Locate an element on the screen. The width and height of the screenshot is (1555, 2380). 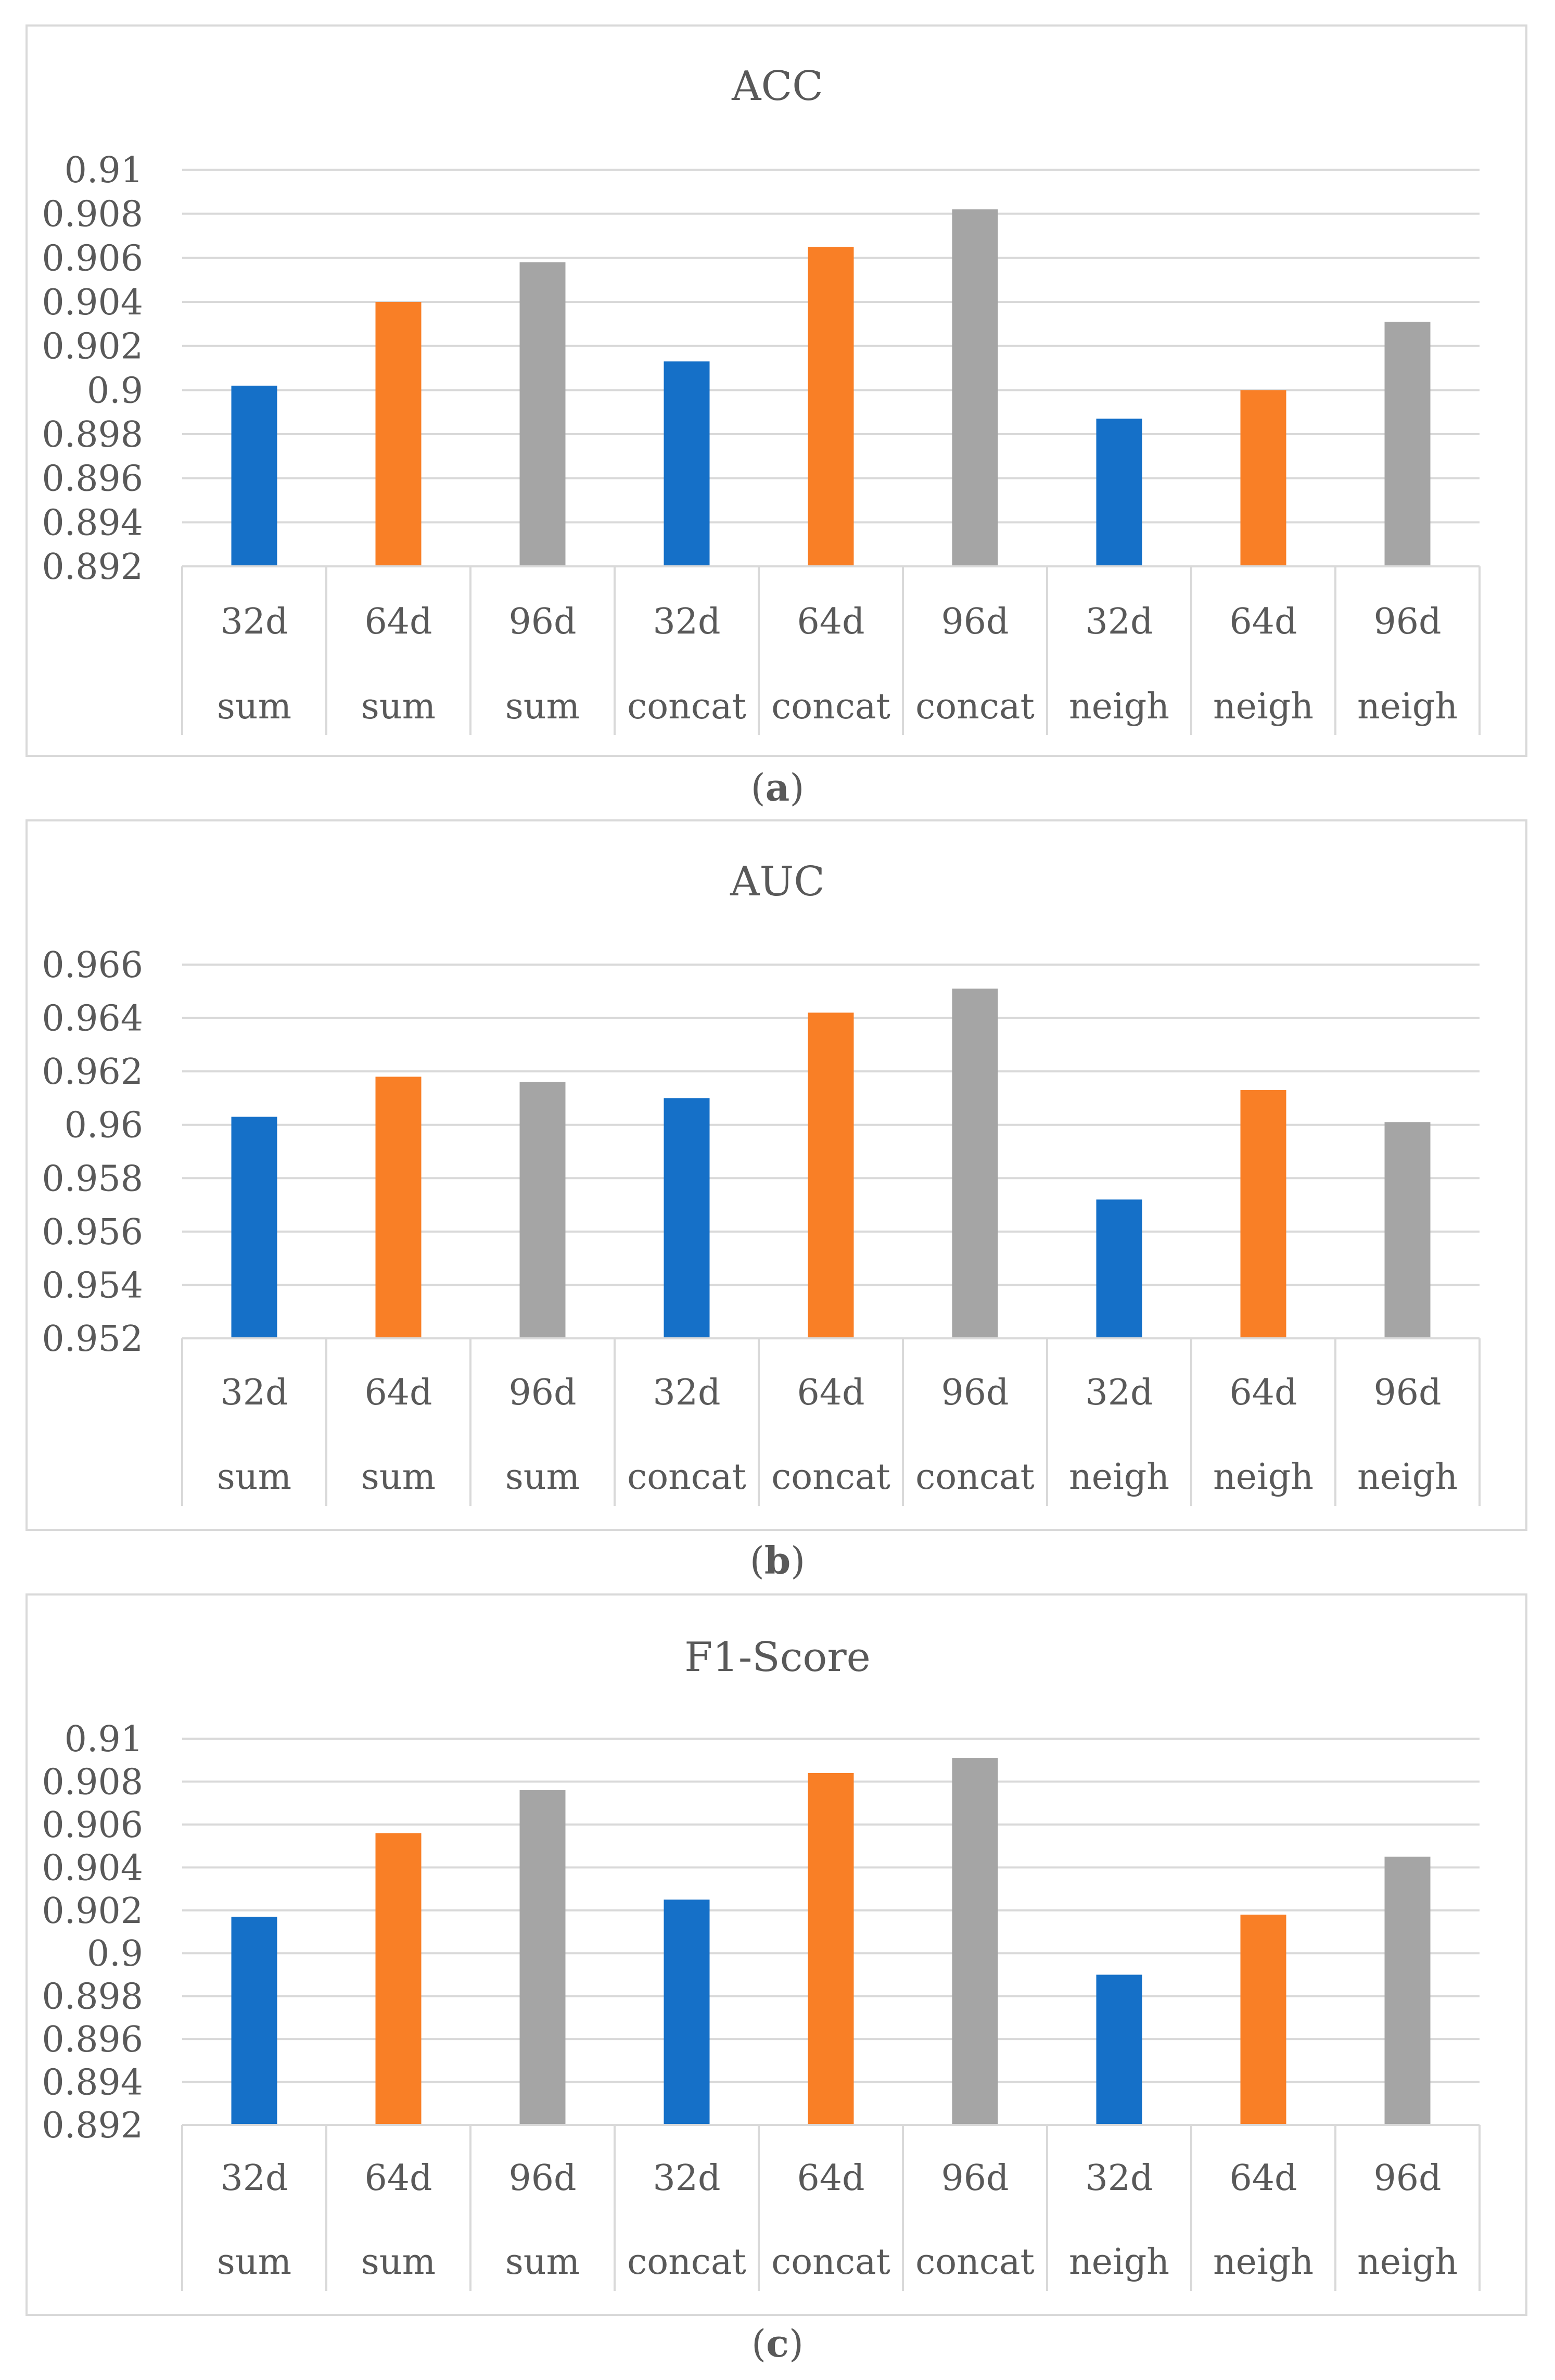
caption-letter: a is located at coordinates (778, 787).